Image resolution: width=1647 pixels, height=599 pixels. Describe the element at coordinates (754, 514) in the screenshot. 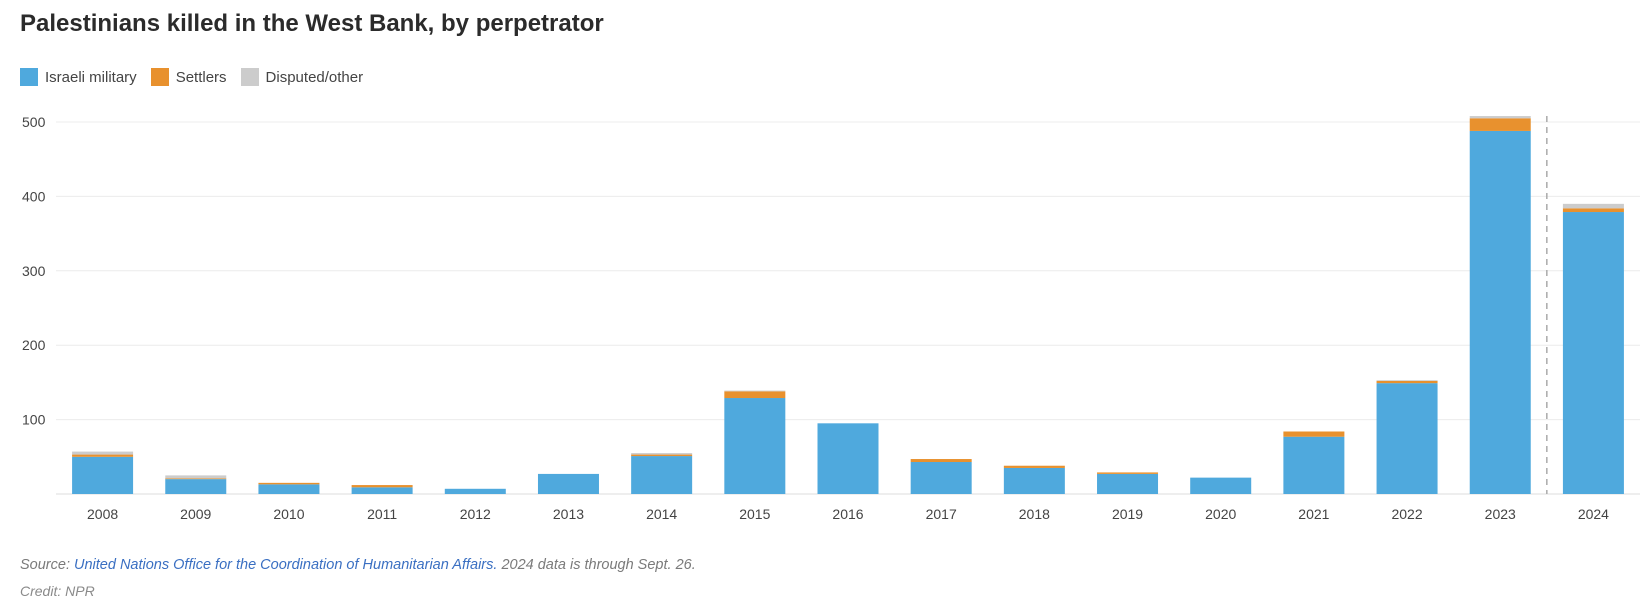

I see `x-tick-label-2015: 2015` at that location.